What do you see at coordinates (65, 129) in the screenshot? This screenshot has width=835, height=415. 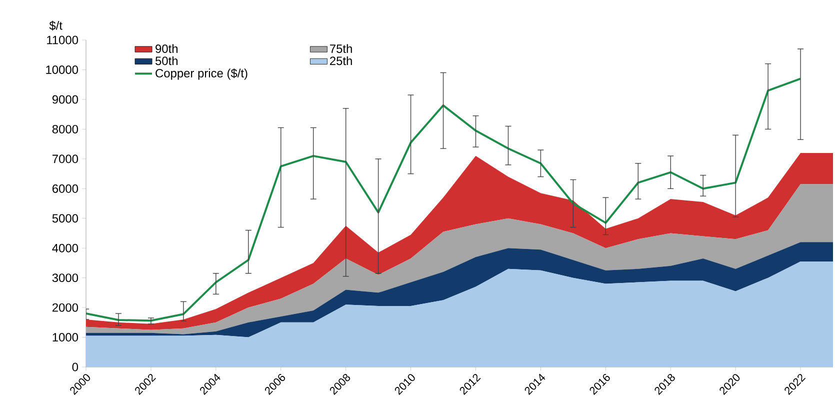 I see `y-tick-label: 8000` at bounding box center [65, 129].